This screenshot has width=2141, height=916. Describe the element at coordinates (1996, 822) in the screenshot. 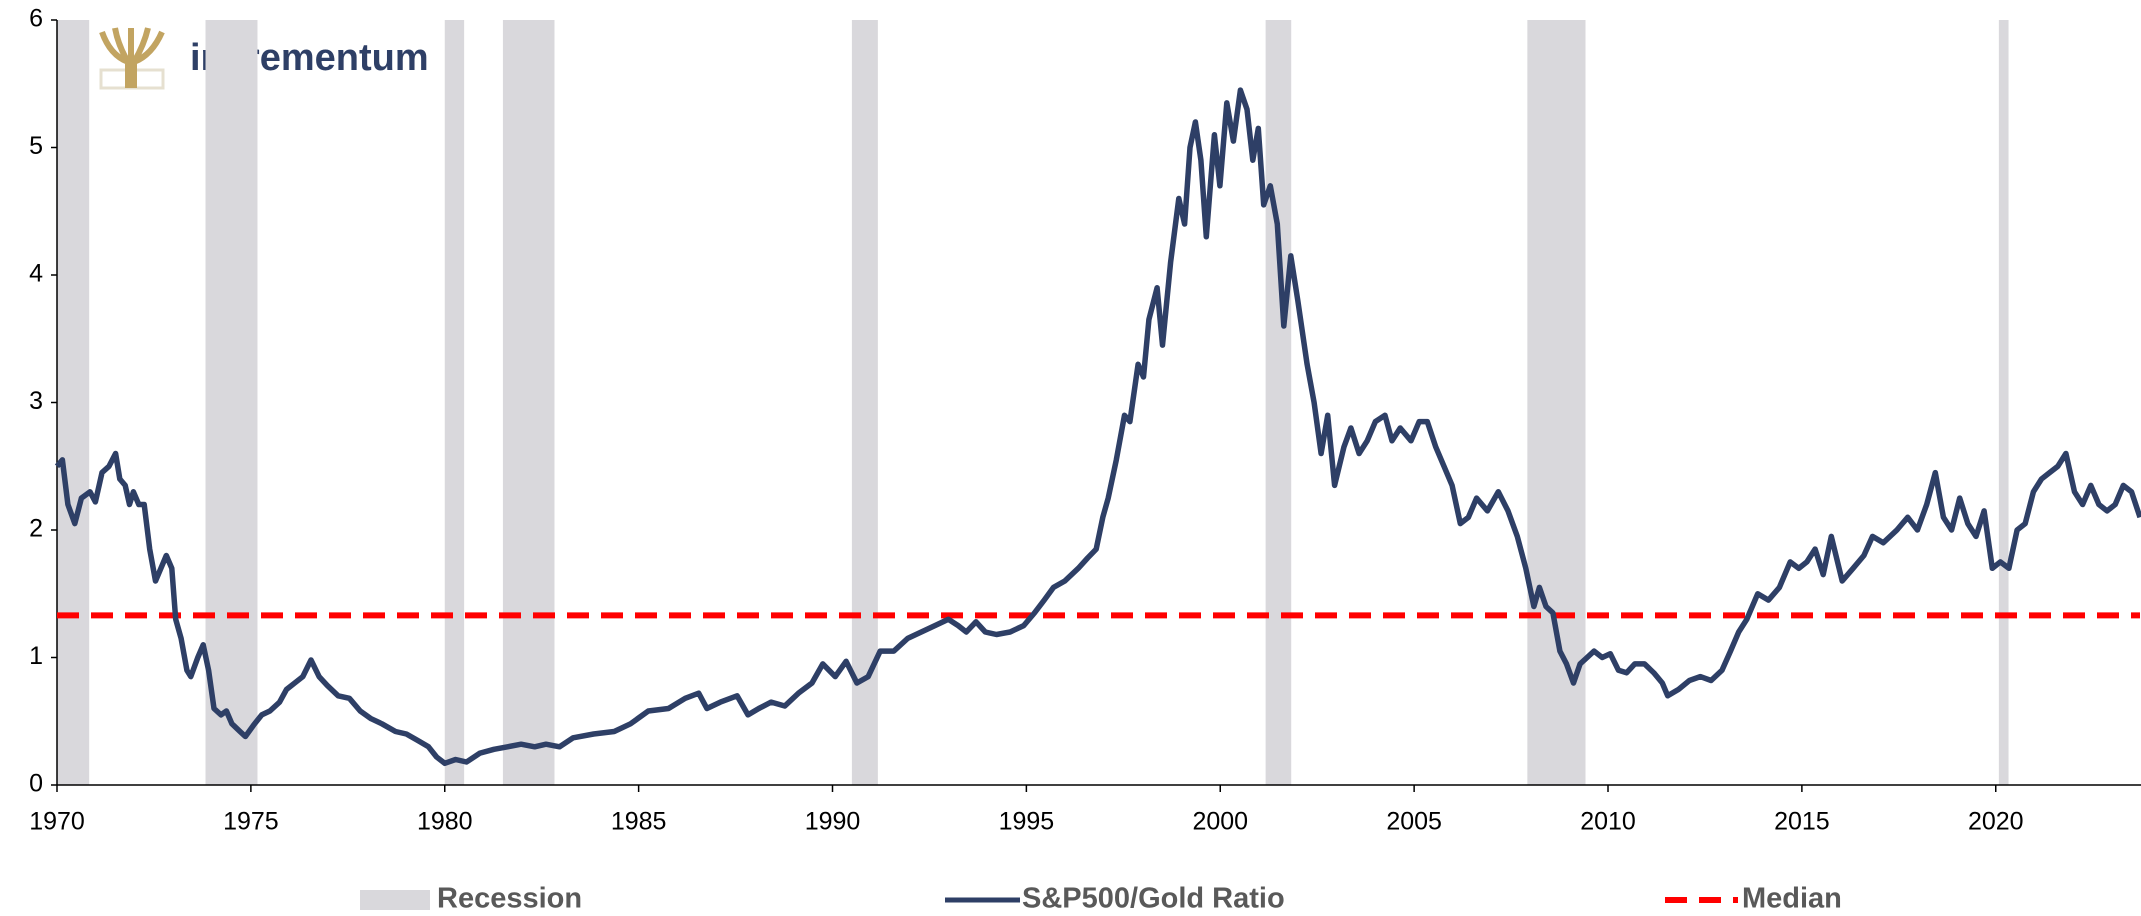

I see `x-tick-label: 2020` at that location.